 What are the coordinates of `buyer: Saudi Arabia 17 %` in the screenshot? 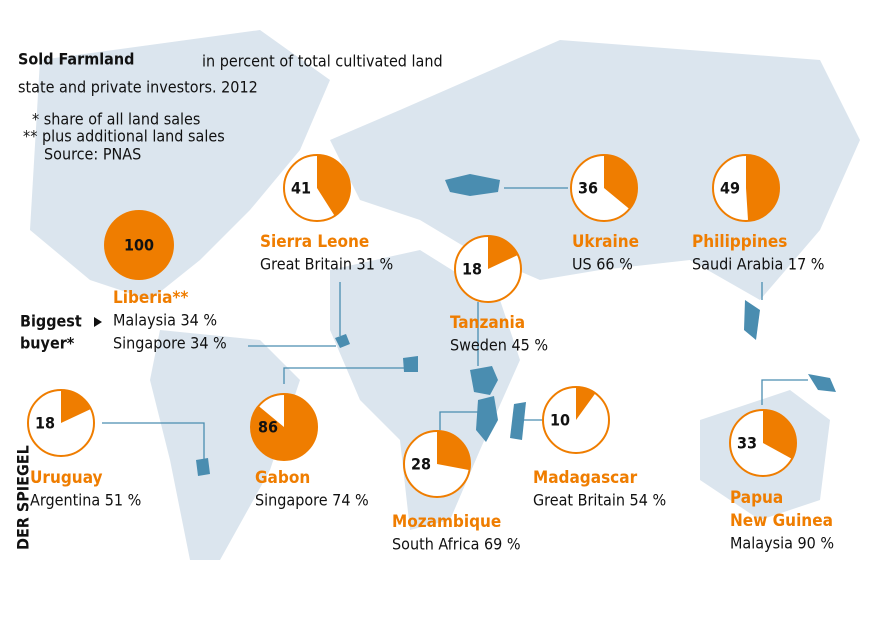 It's located at (758, 264).